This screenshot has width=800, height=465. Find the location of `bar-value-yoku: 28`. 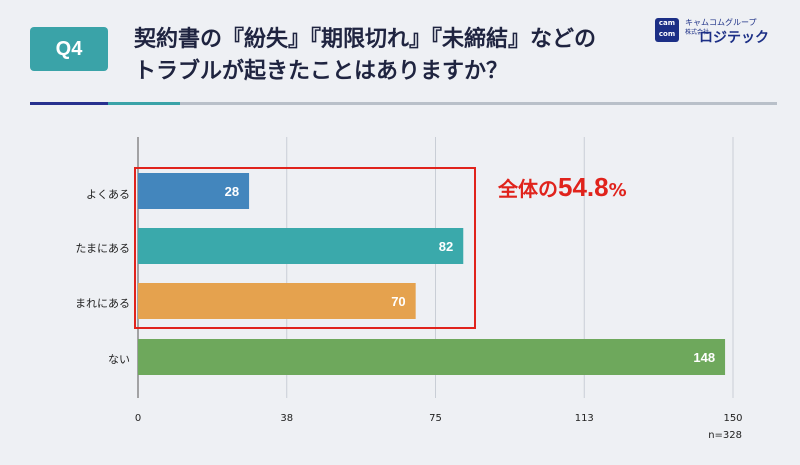

bar-value-yoku: 28 is located at coordinates (232, 191).